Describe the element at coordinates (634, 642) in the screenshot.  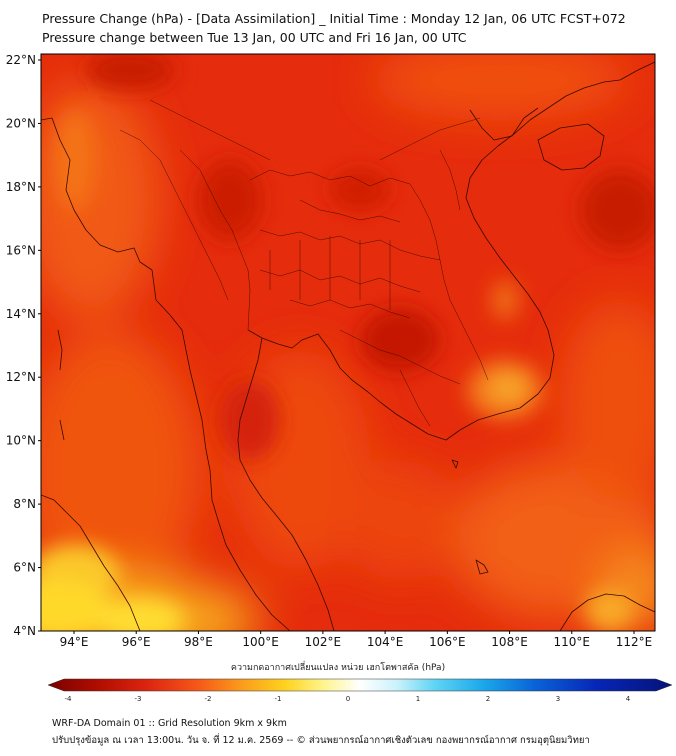
I see `lon-label: 112°E` at that location.